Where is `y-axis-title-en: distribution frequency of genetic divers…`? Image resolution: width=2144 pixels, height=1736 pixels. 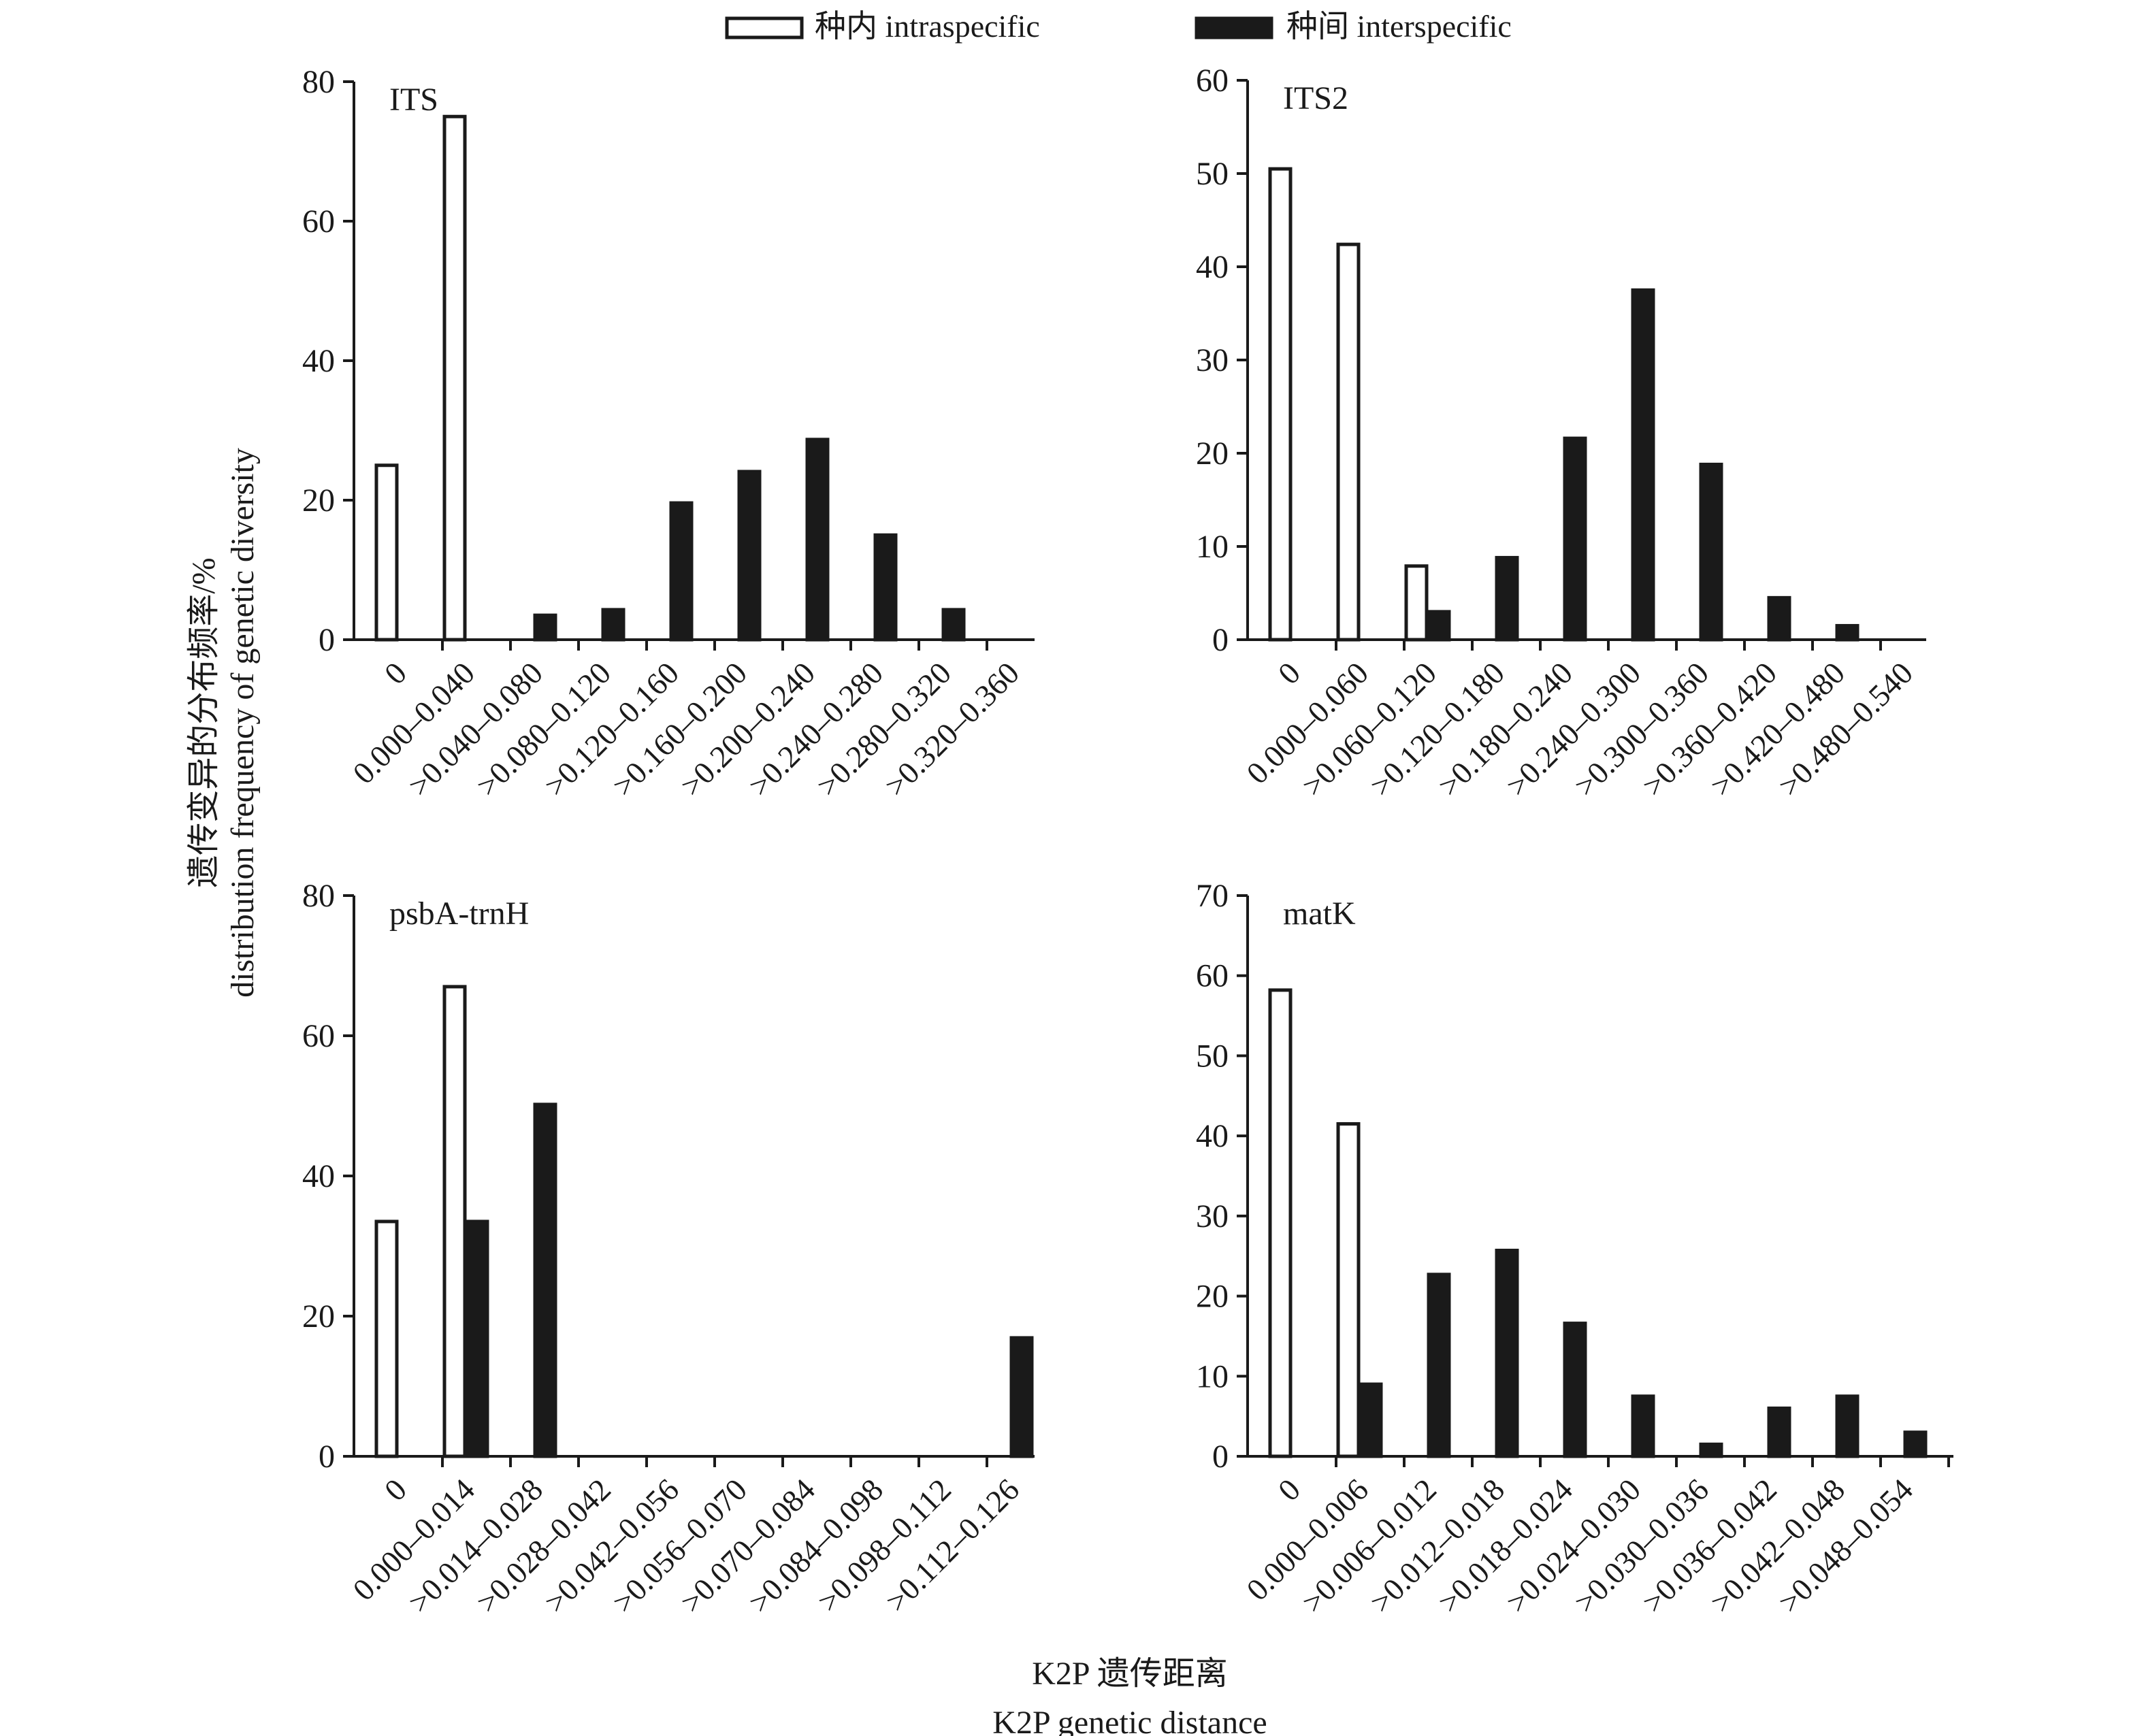 y-axis-title-en: distribution frequency of genetic divers… is located at coordinates (243, 723).